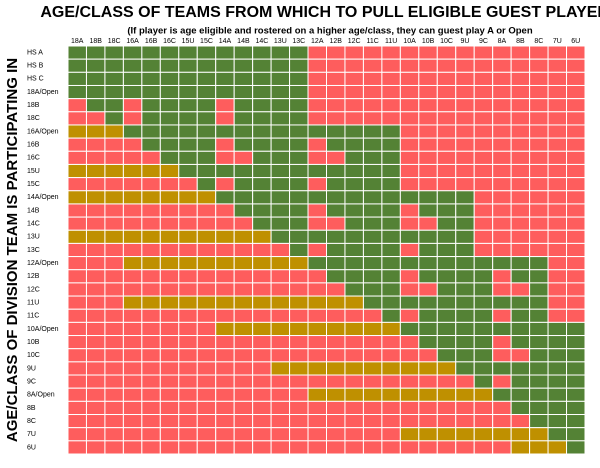 The image size is (600, 468). What do you see at coordinates (31, 434) in the screenshot?
I see `row-label: 7U` at bounding box center [31, 434].